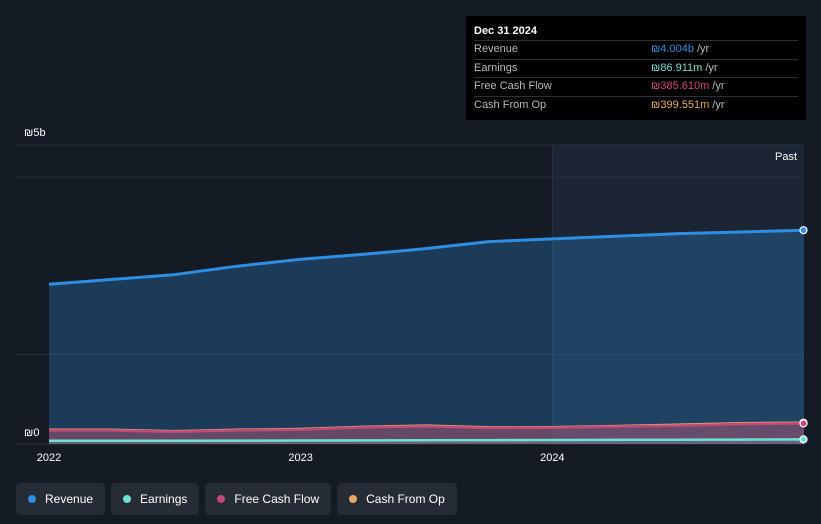 The image size is (821, 524). I want to click on tooltip-row-revenue: Revenue ₪4.004b /yr, so click(636, 49).